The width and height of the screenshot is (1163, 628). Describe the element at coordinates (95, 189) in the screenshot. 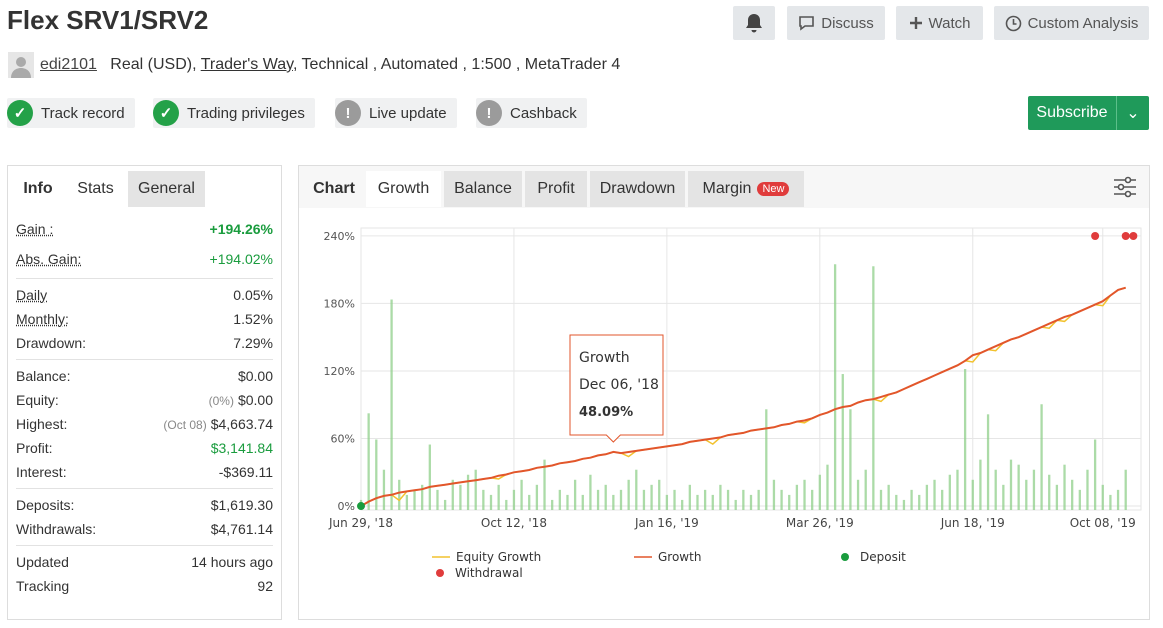

I see `tab: Stats` at that location.